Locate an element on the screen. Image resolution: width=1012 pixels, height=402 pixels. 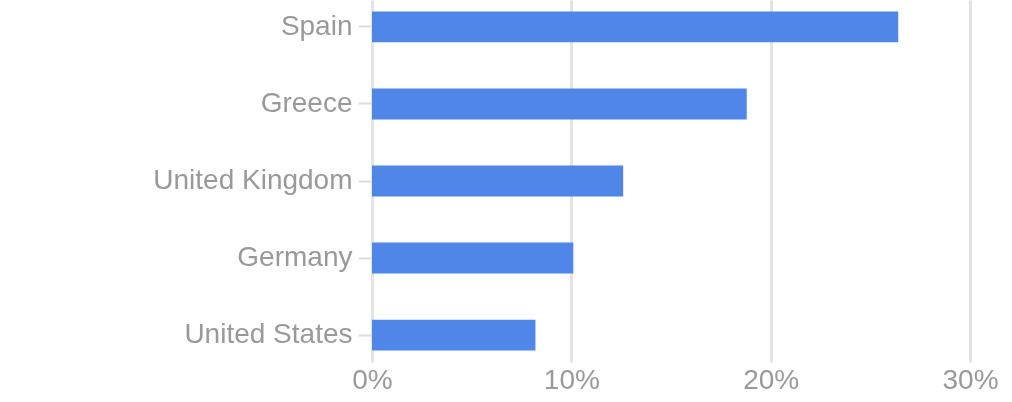
y-tick-label: Greece is located at coordinates (306, 102).